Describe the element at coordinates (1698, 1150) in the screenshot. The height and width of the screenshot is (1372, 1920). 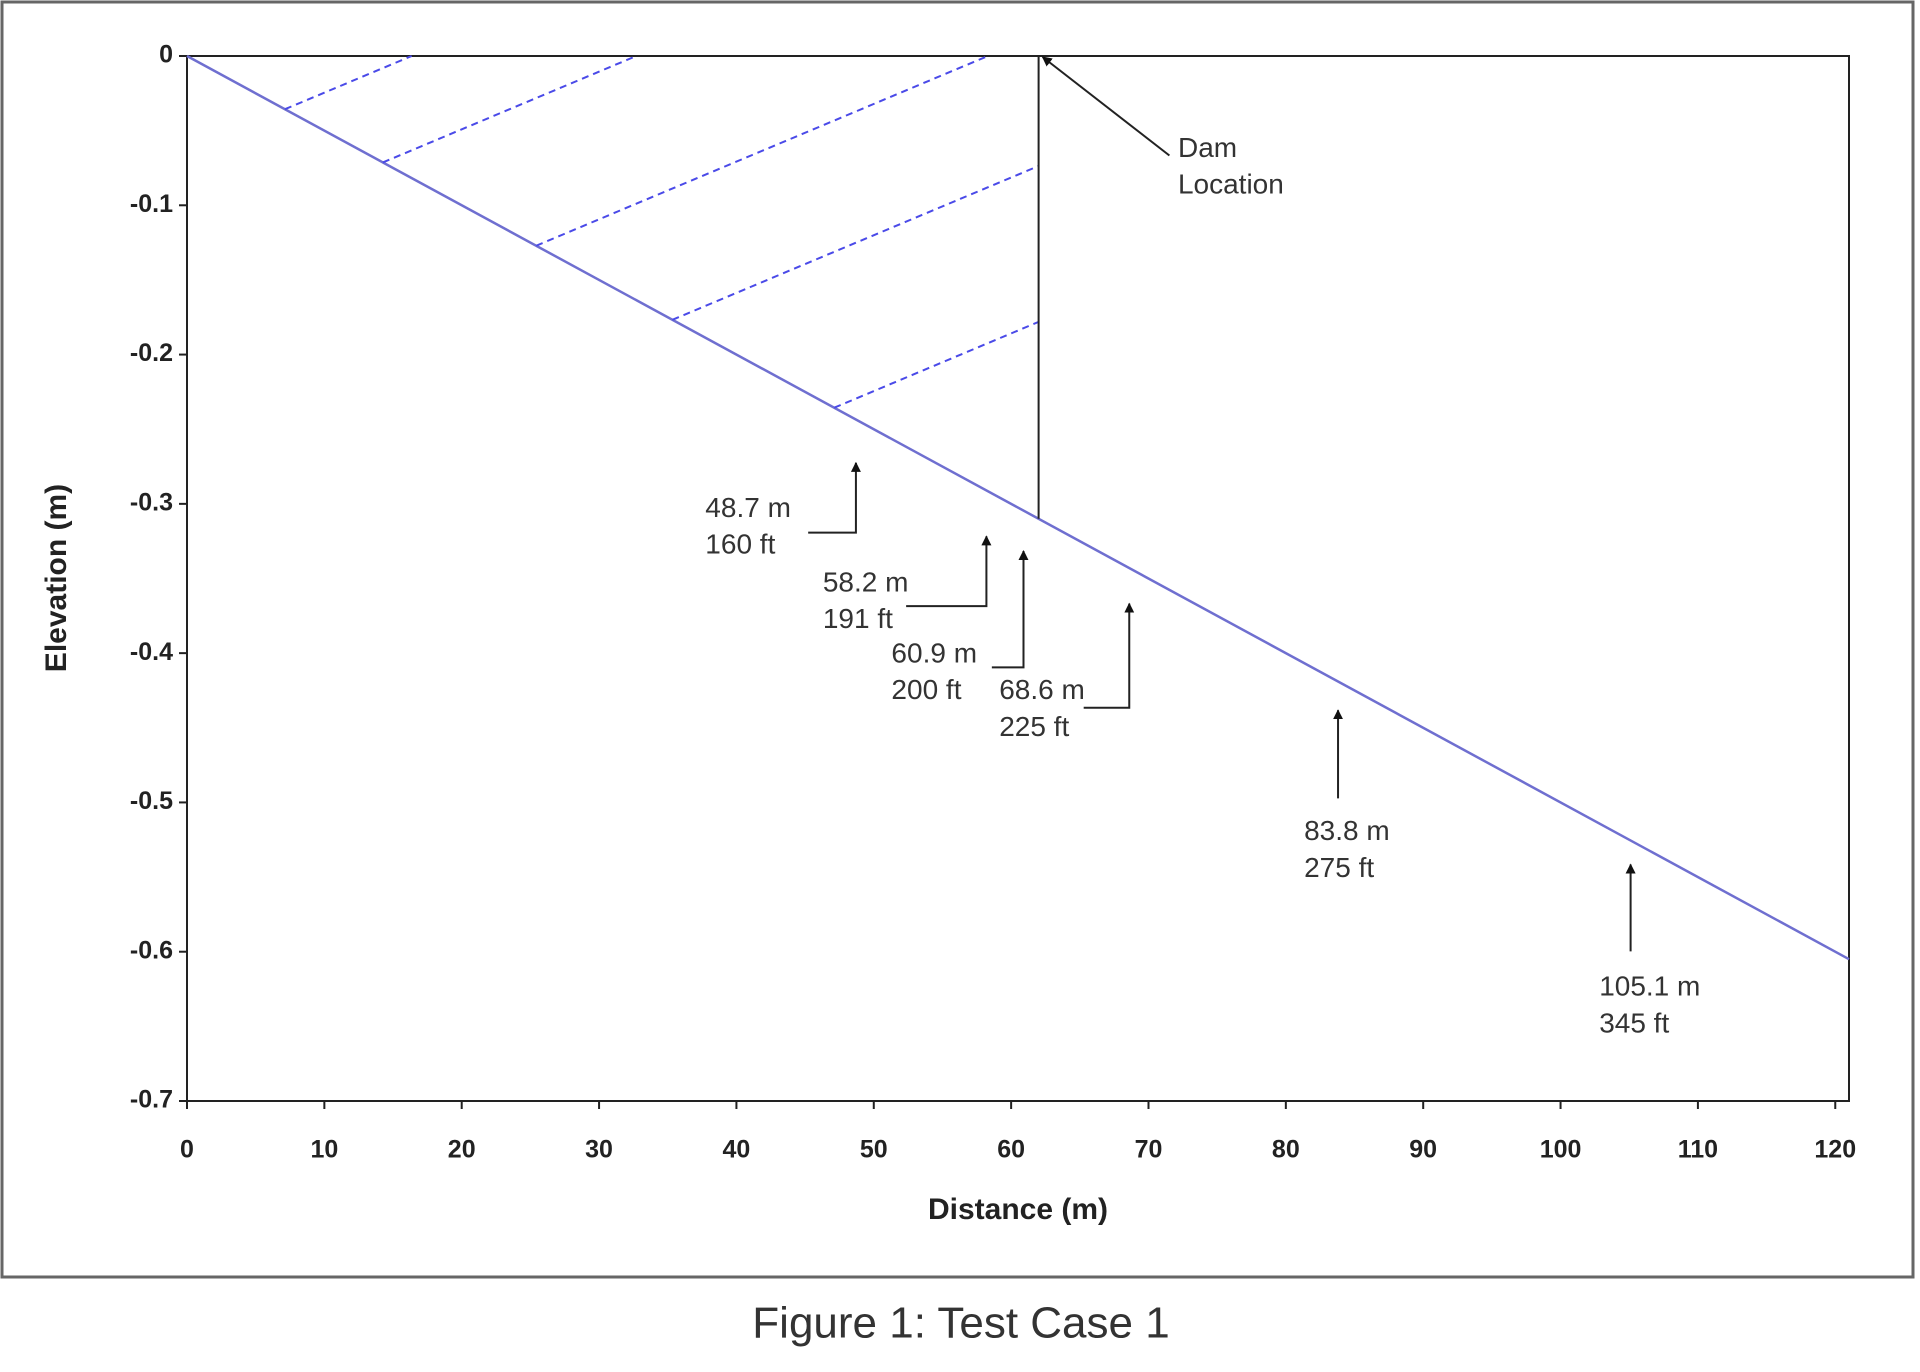
I see `x-tick-label: 110` at that location.